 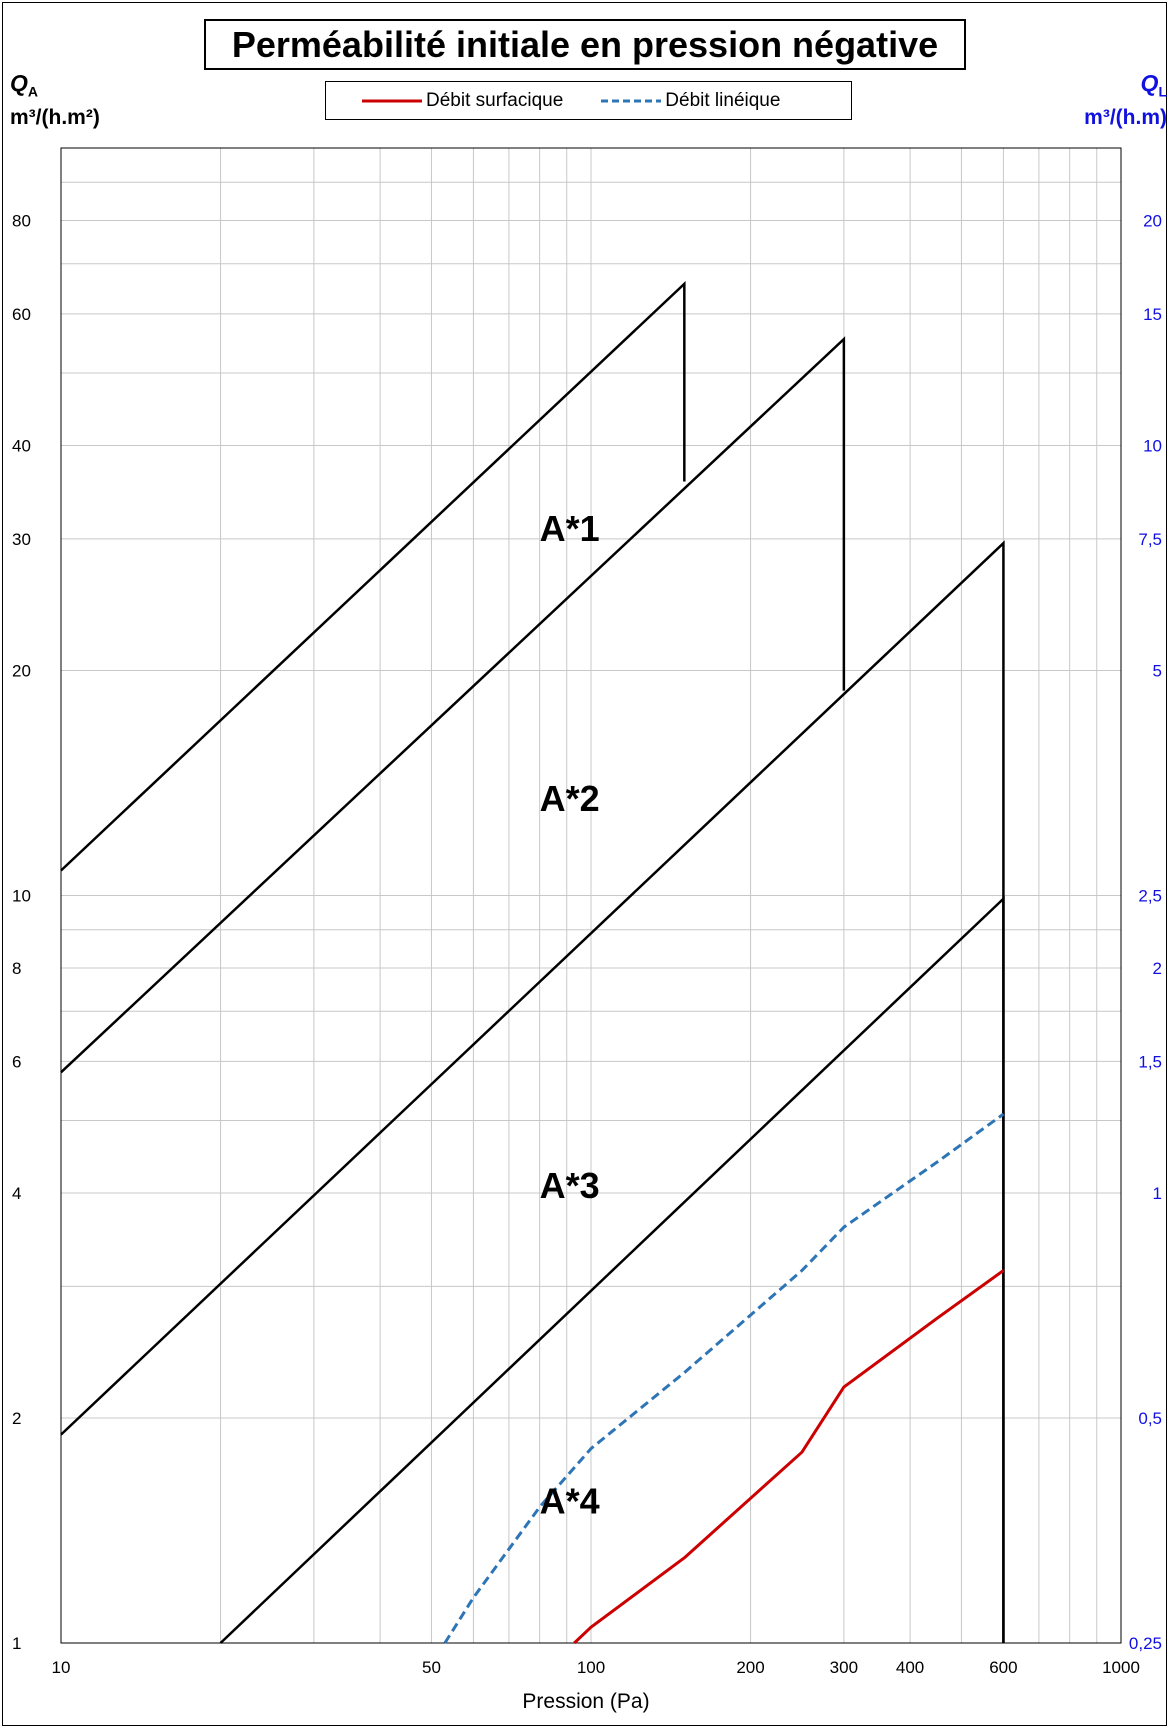 What do you see at coordinates (1150, 896) in the screenshot?
I see `right-tick-label: 2,5` at bounding box center [1150, 896].